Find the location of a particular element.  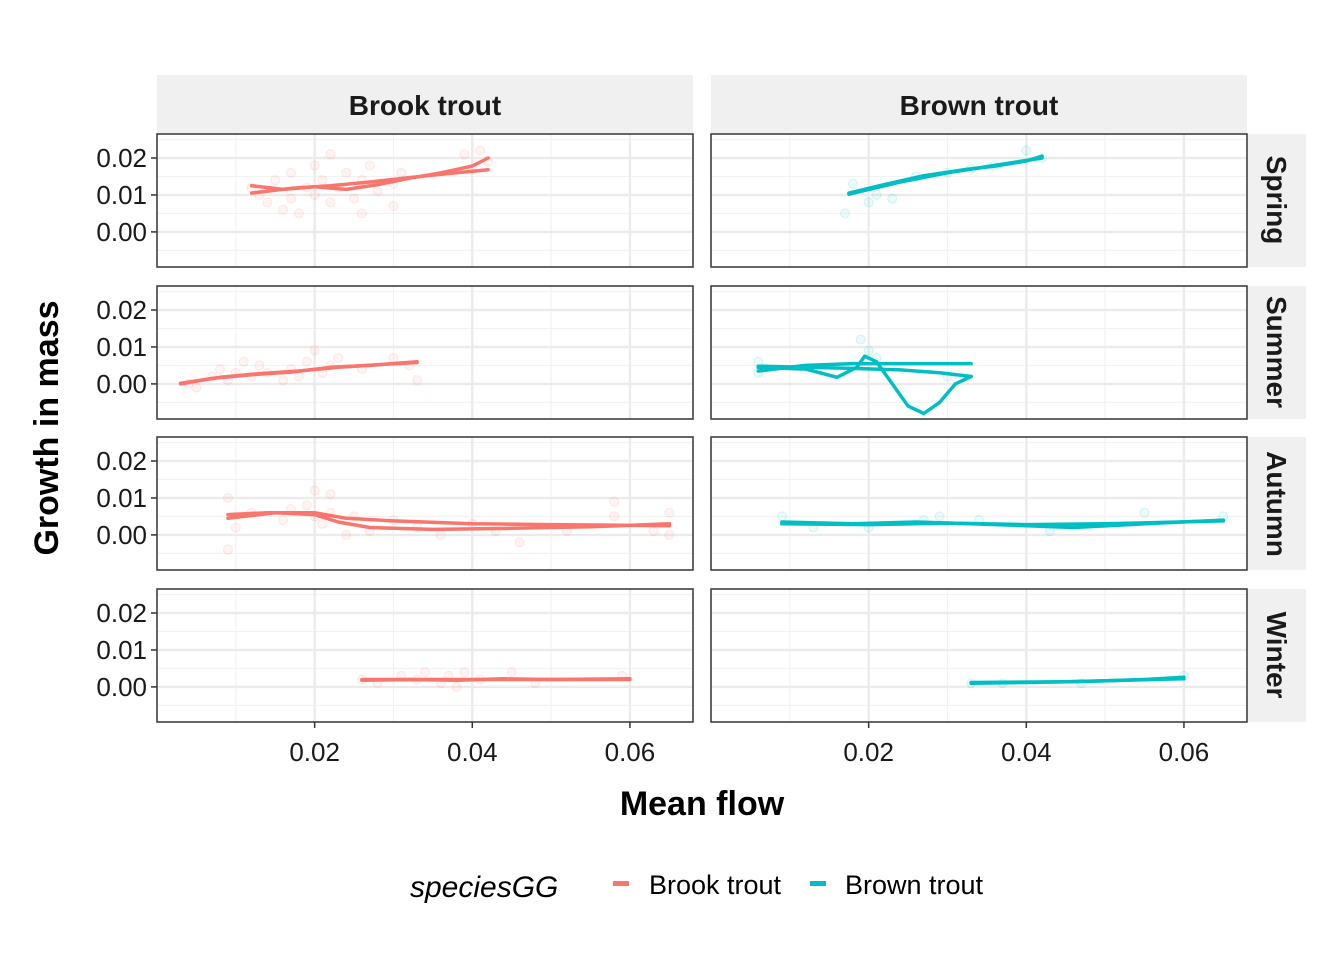

panel-brook-trout-winter is located at coordinates (425, 655).